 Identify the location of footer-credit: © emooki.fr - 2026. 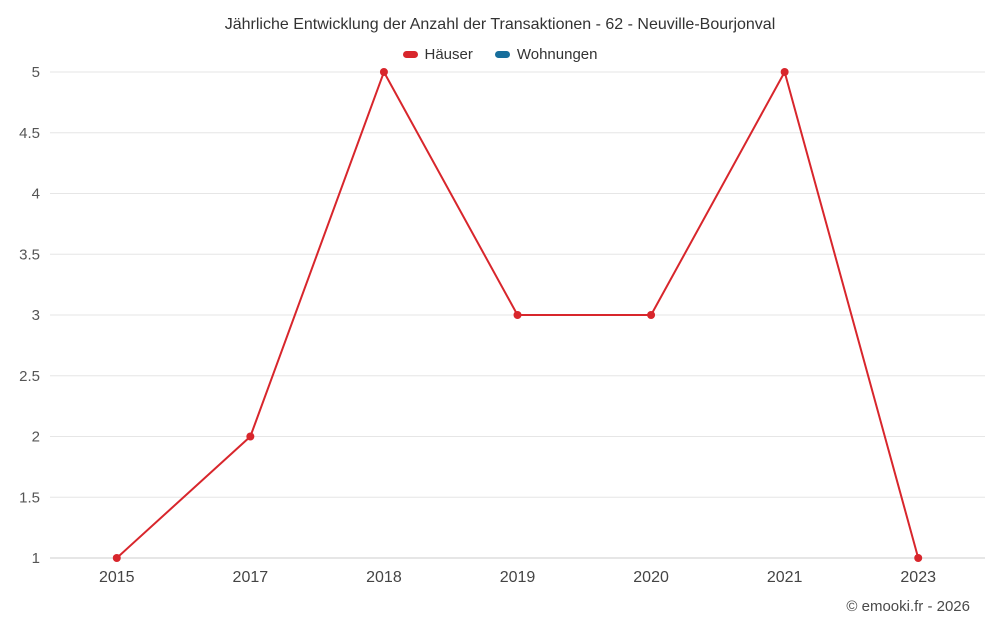
(908, 606).